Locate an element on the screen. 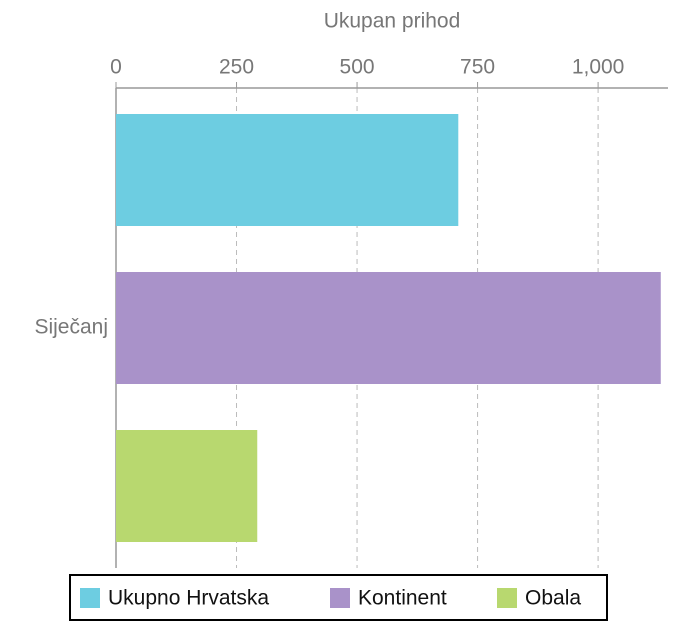  x-tick-label: 250 is located at coordinates (236, 67).